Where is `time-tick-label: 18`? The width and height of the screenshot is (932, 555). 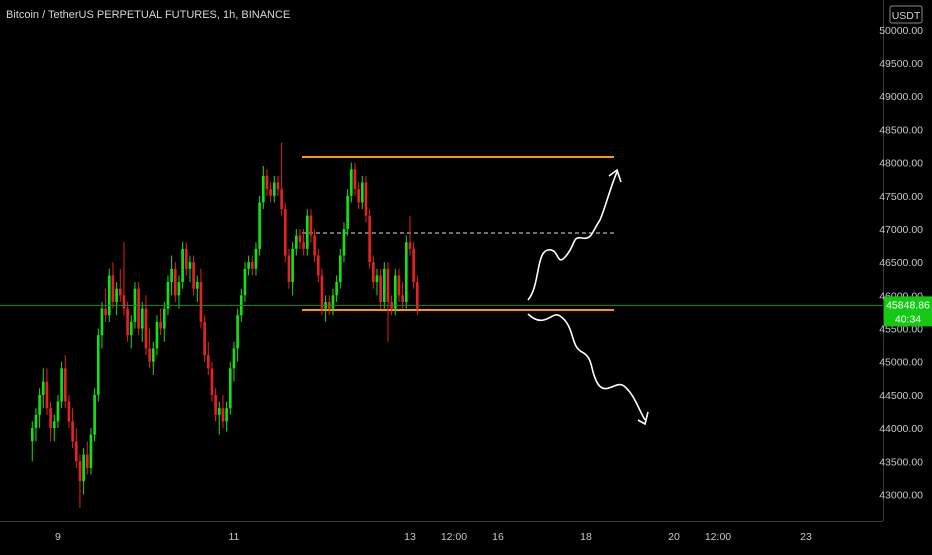 time-tick-label: 18 is located at coordinates (586, 537).